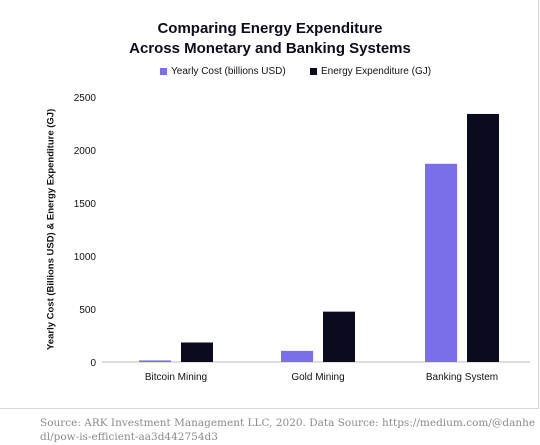 This screenshot has width=540, height=445. I want to click on x-tick-label: Banking System, so click(462, 377).